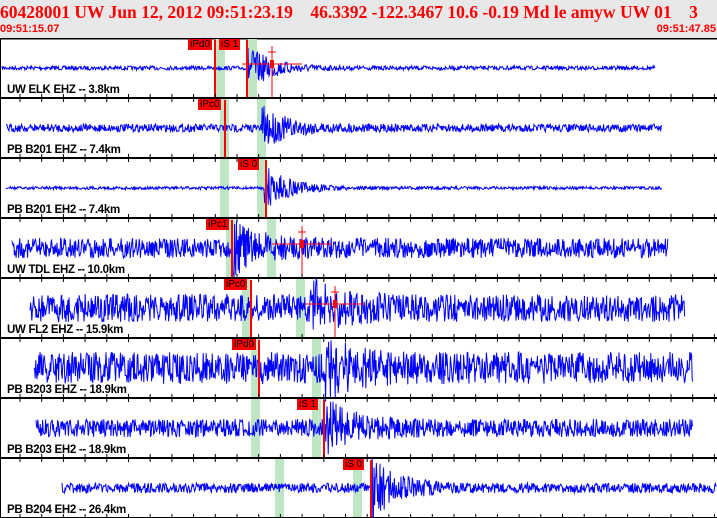  What do you see at coordinates (67, 390) in the screenshot?
I see `channel-label: PB B203 EHZ -- 18.9km` at bounding box center [67, 390].